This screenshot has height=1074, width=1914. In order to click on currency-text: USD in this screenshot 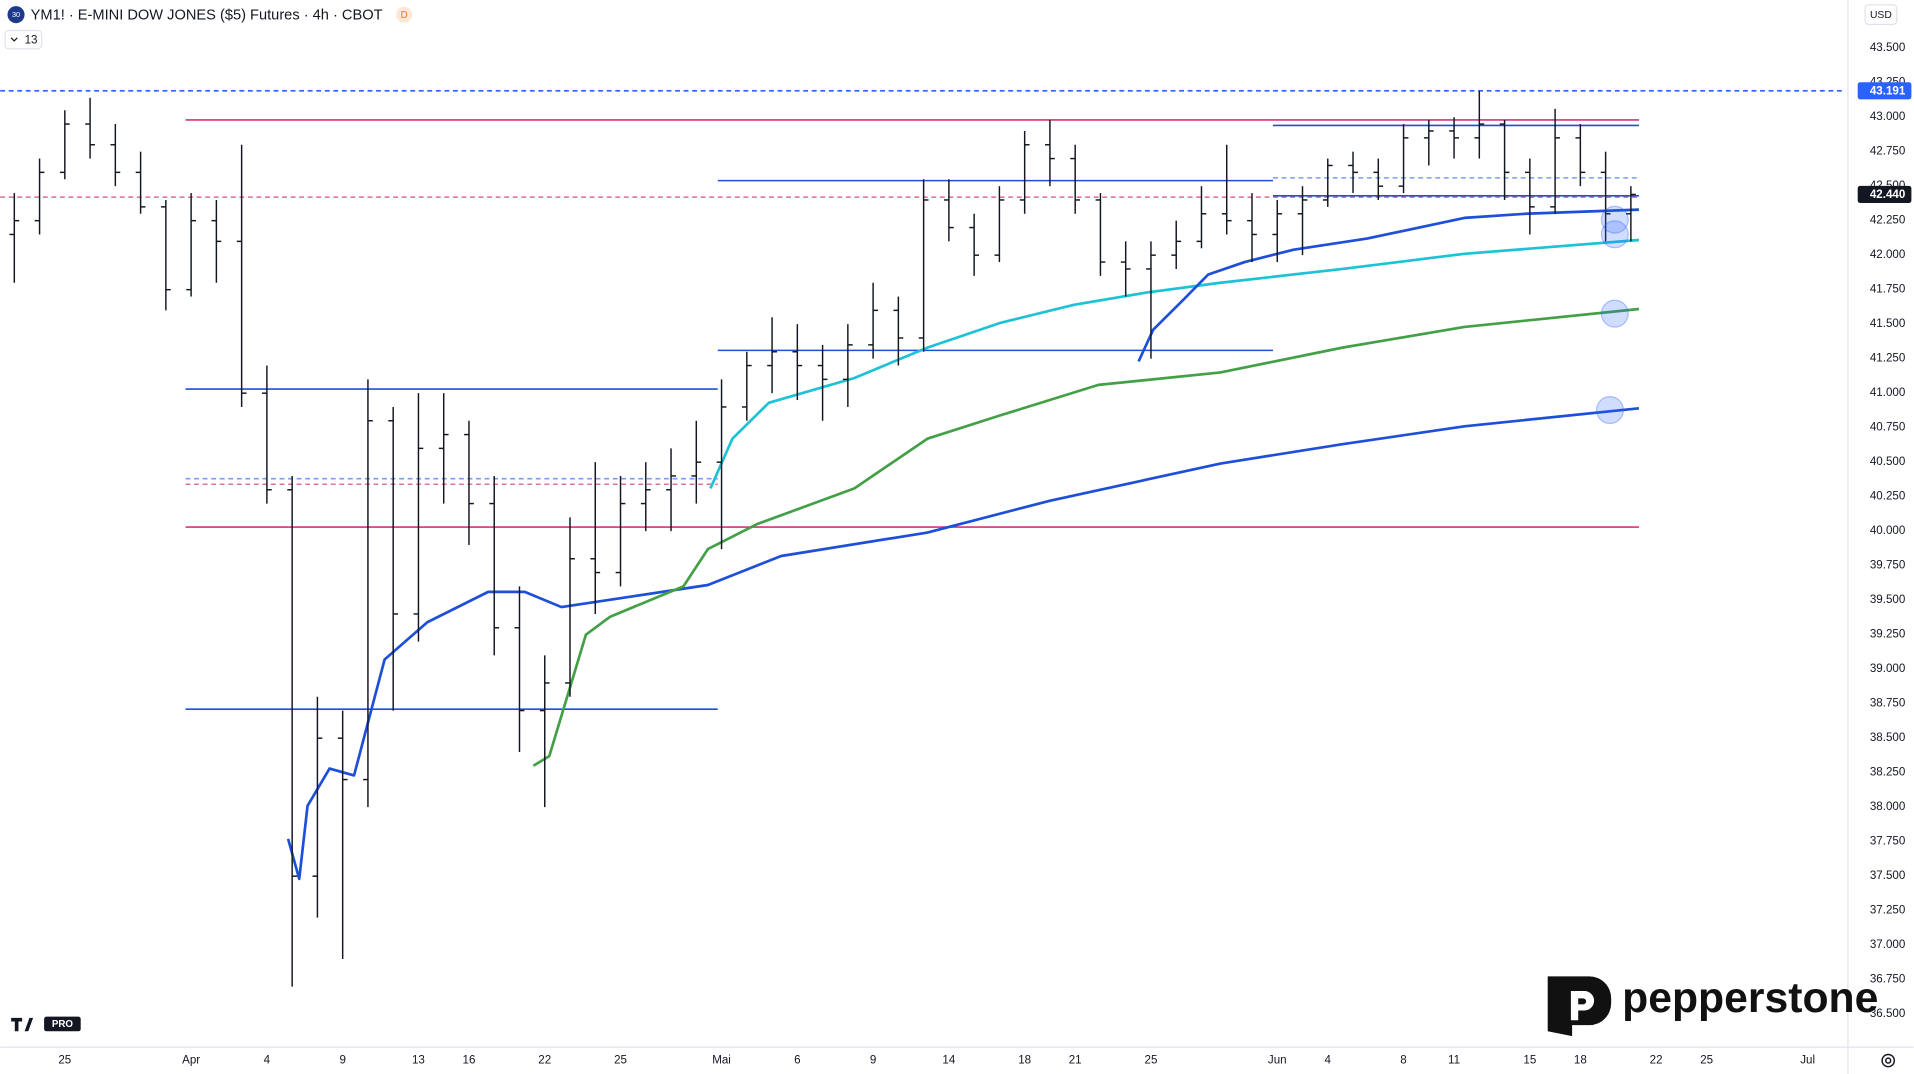, I will do `click(1881, 15)`.